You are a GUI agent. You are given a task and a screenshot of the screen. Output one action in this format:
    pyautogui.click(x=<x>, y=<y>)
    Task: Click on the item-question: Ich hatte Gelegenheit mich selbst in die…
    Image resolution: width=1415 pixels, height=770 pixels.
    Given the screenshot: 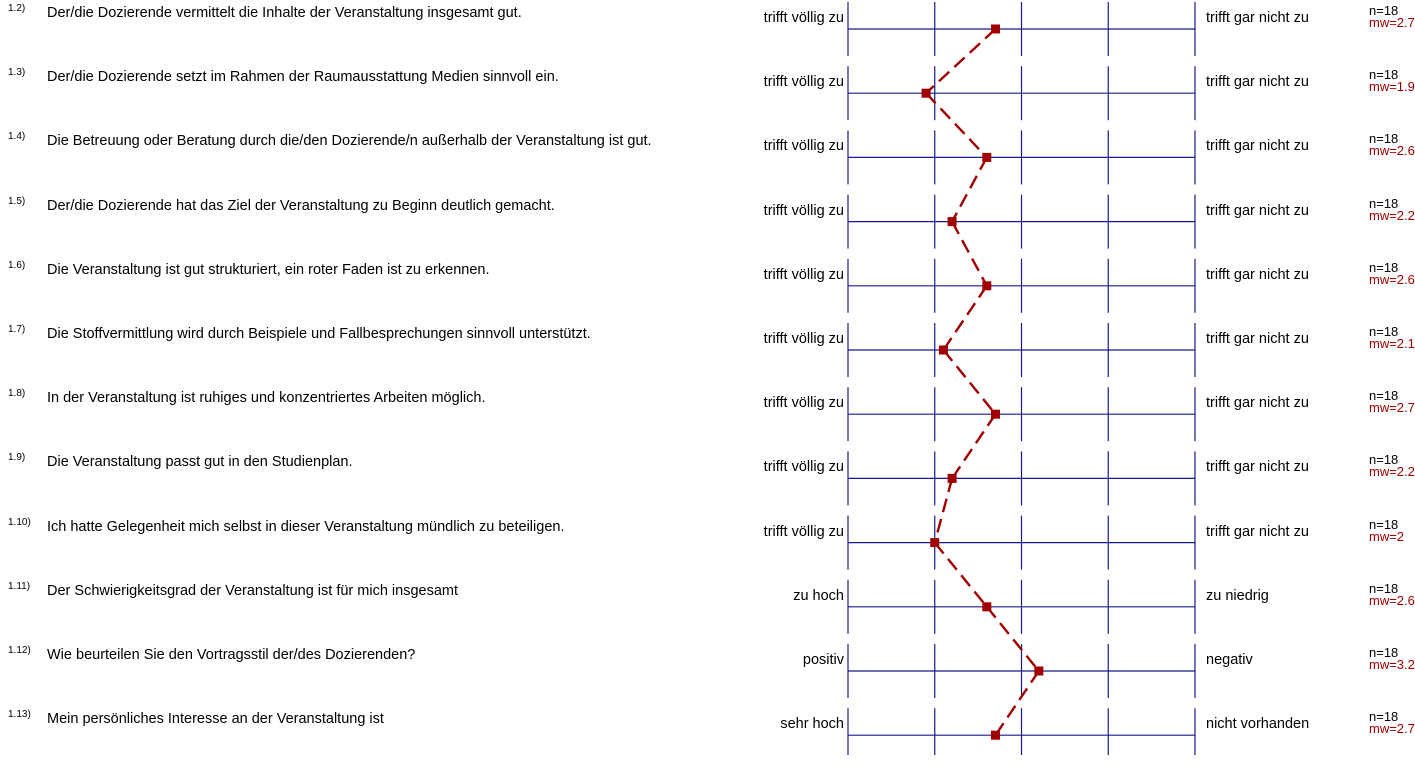 What is the action you would take?
    pyautogui.click(x=306, y=526)
    